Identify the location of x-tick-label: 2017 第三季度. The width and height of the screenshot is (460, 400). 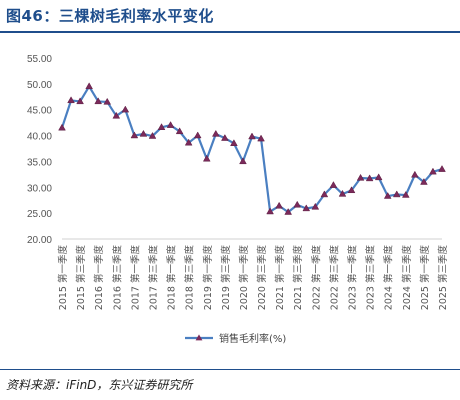
(153, 278).